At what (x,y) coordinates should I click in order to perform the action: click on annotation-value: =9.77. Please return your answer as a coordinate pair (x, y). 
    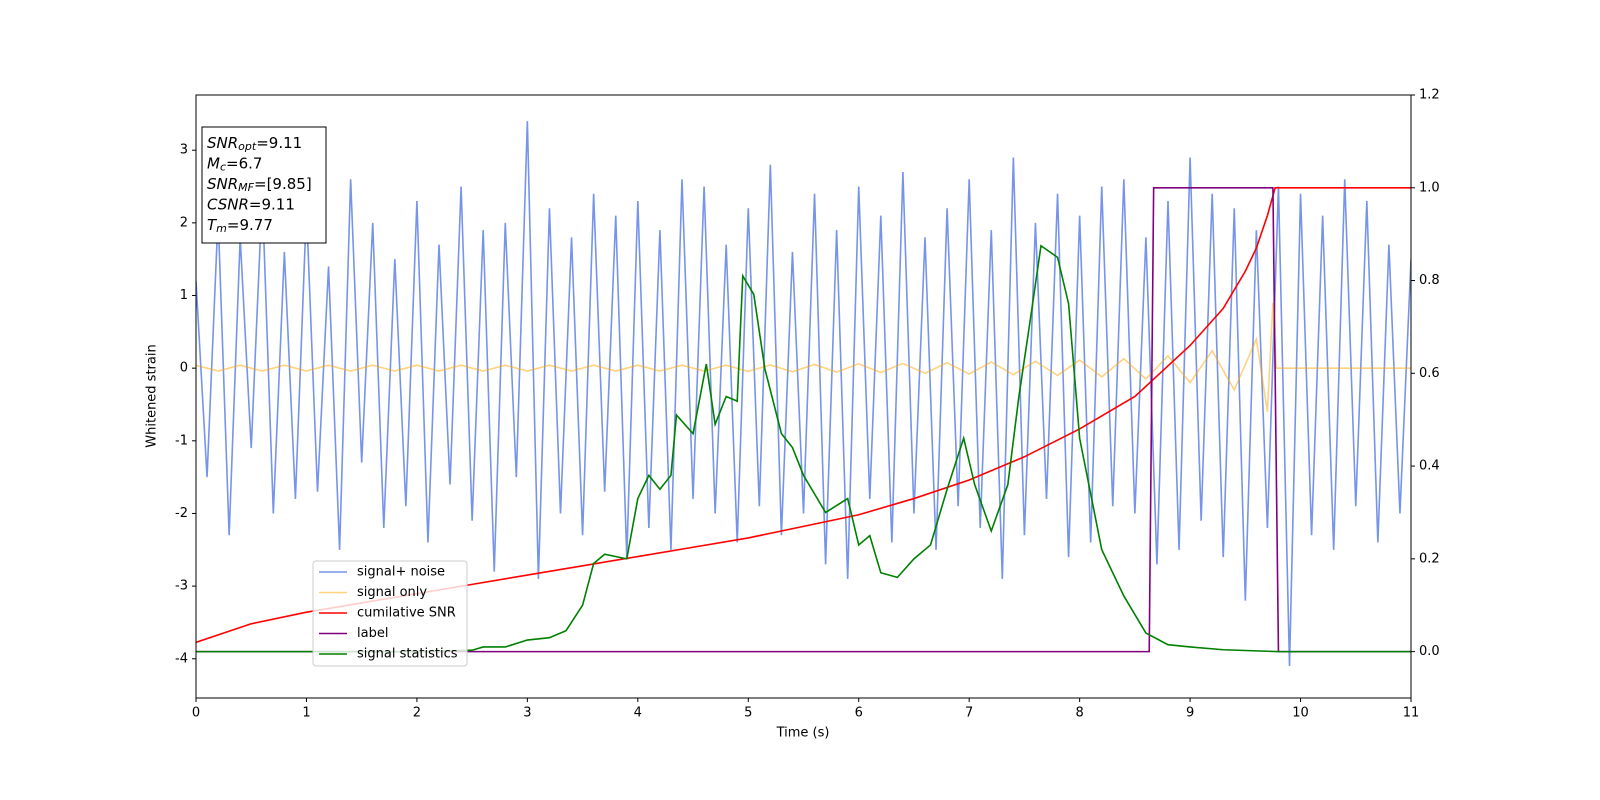
    Looking at the image, I should click on (250, 225).